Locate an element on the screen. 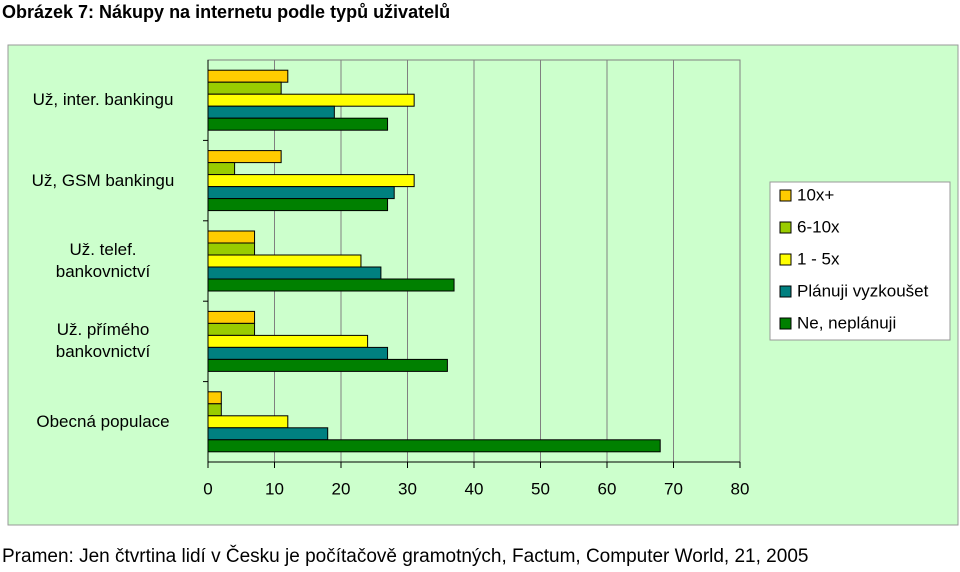  x-tick-label: 60 is located at coordinates (607, 488).